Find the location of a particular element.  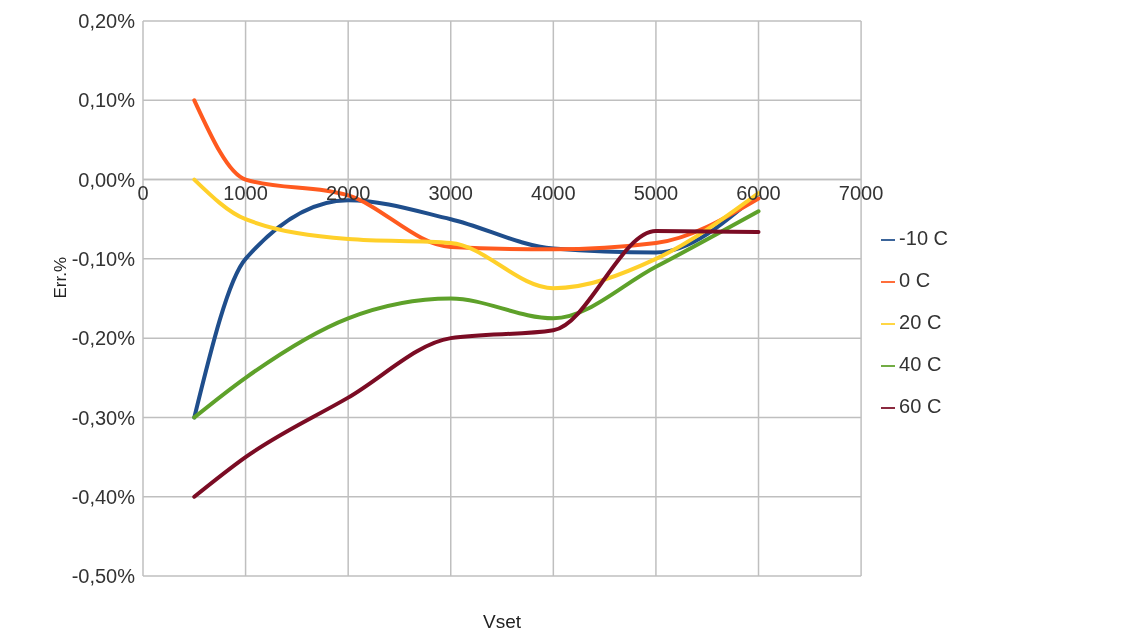

y-tick-label: -0,50% is located at coordinates (103, 576).